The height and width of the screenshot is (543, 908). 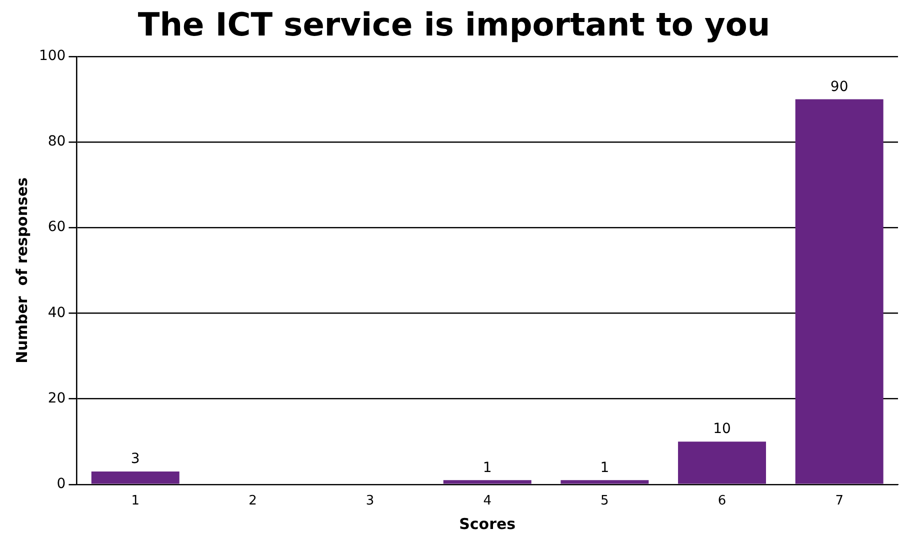 I want to click on y-tick-label: 0, so click(x=61, y=484).